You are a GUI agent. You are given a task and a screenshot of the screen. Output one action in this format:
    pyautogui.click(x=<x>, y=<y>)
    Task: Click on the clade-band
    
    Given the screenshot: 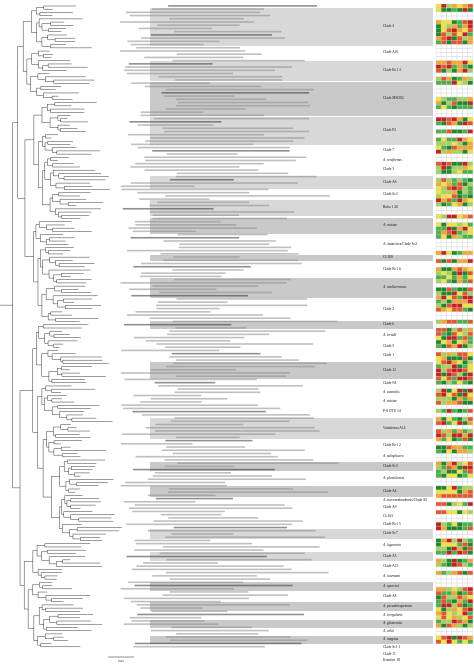 What is the action you would take?
    pyautogui.click(x=291, y=586)
    